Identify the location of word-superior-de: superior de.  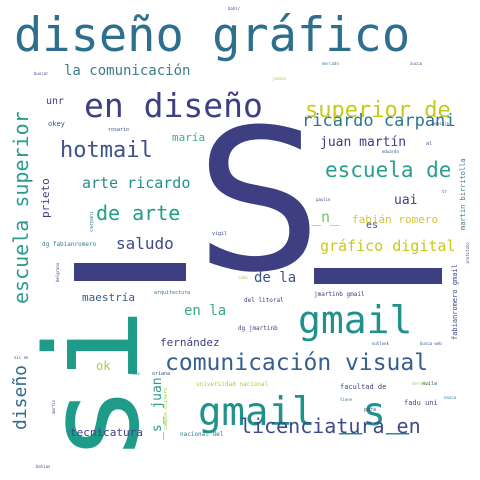
(378, 110).